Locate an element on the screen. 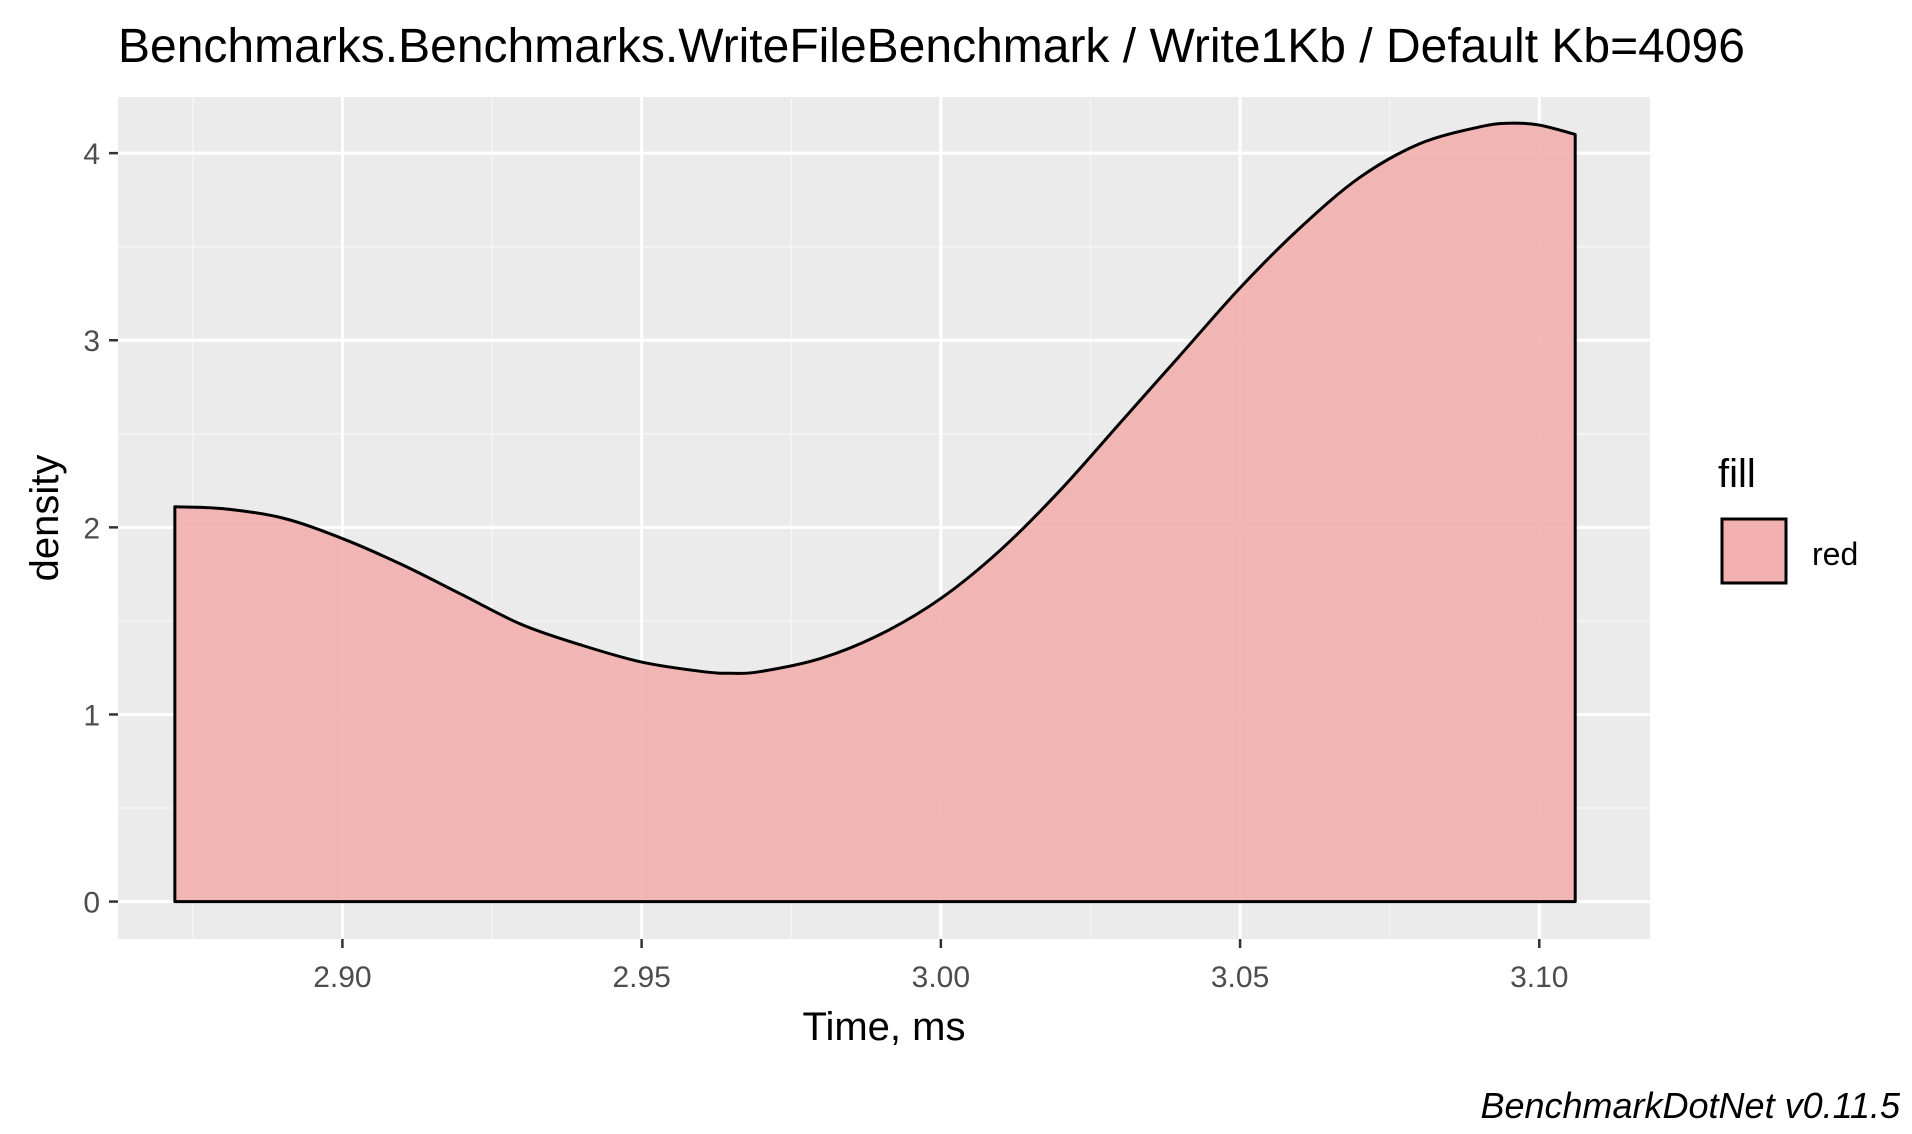 The width and height of the screenshot is (1912, 1134). caption: BenchmarkDotNet v0.11.5 is located at coordinates (1690, 1105).